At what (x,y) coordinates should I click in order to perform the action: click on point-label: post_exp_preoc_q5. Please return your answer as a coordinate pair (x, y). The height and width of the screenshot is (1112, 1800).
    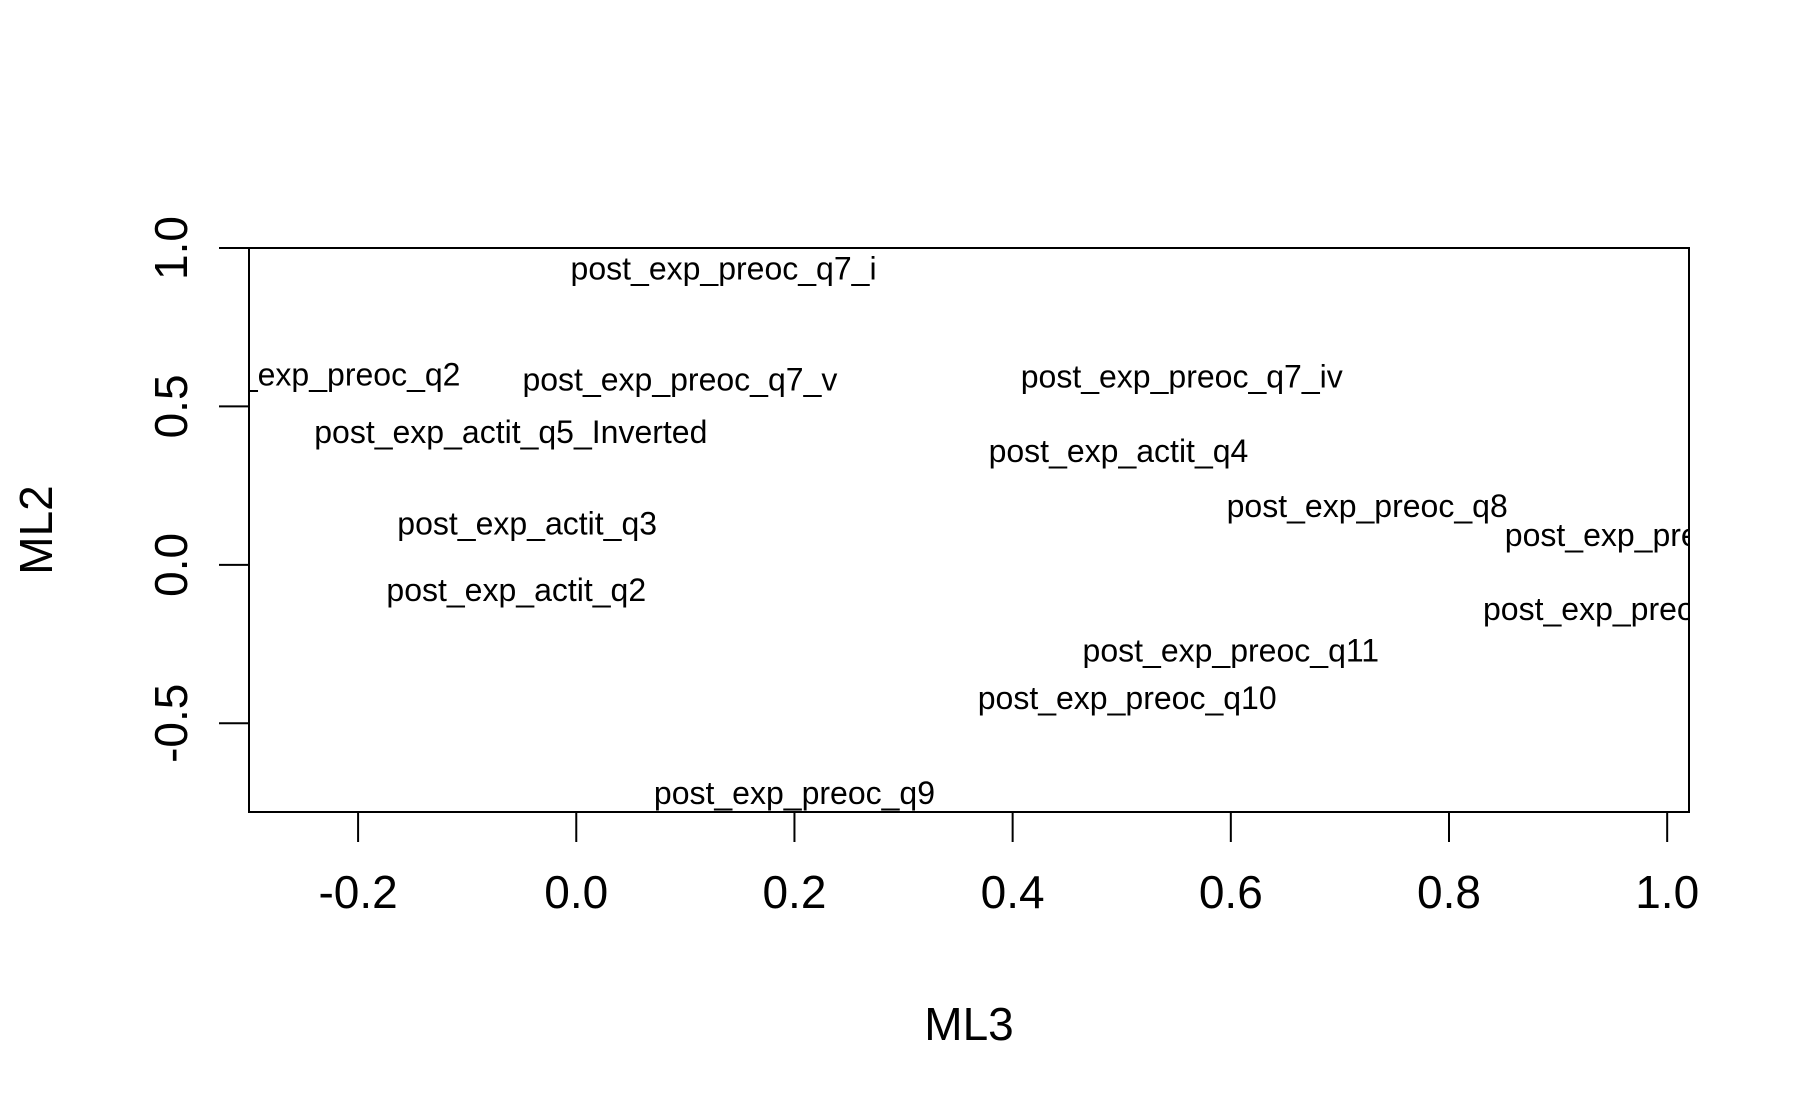
    Looking at the image, I should click on (1623, 609).